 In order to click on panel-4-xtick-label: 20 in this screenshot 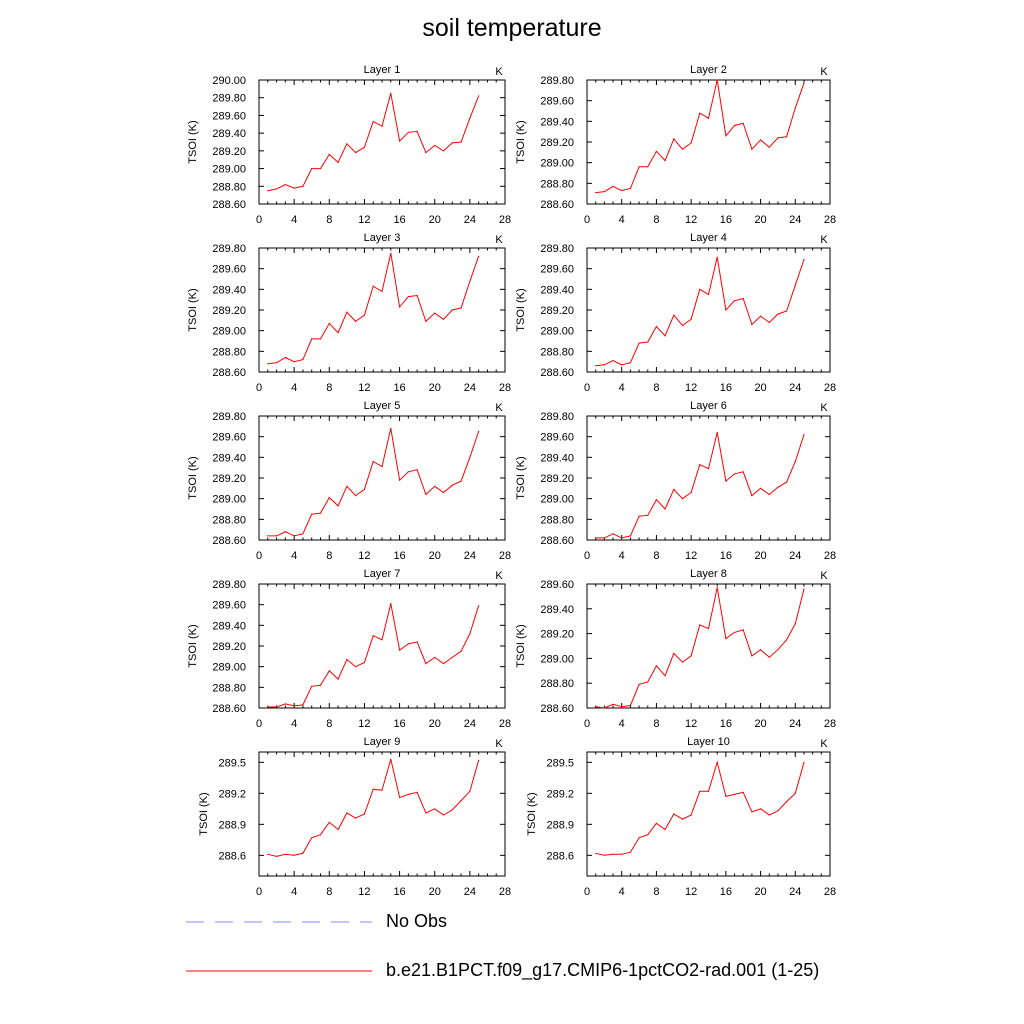, I will do `click(760, 388)`.